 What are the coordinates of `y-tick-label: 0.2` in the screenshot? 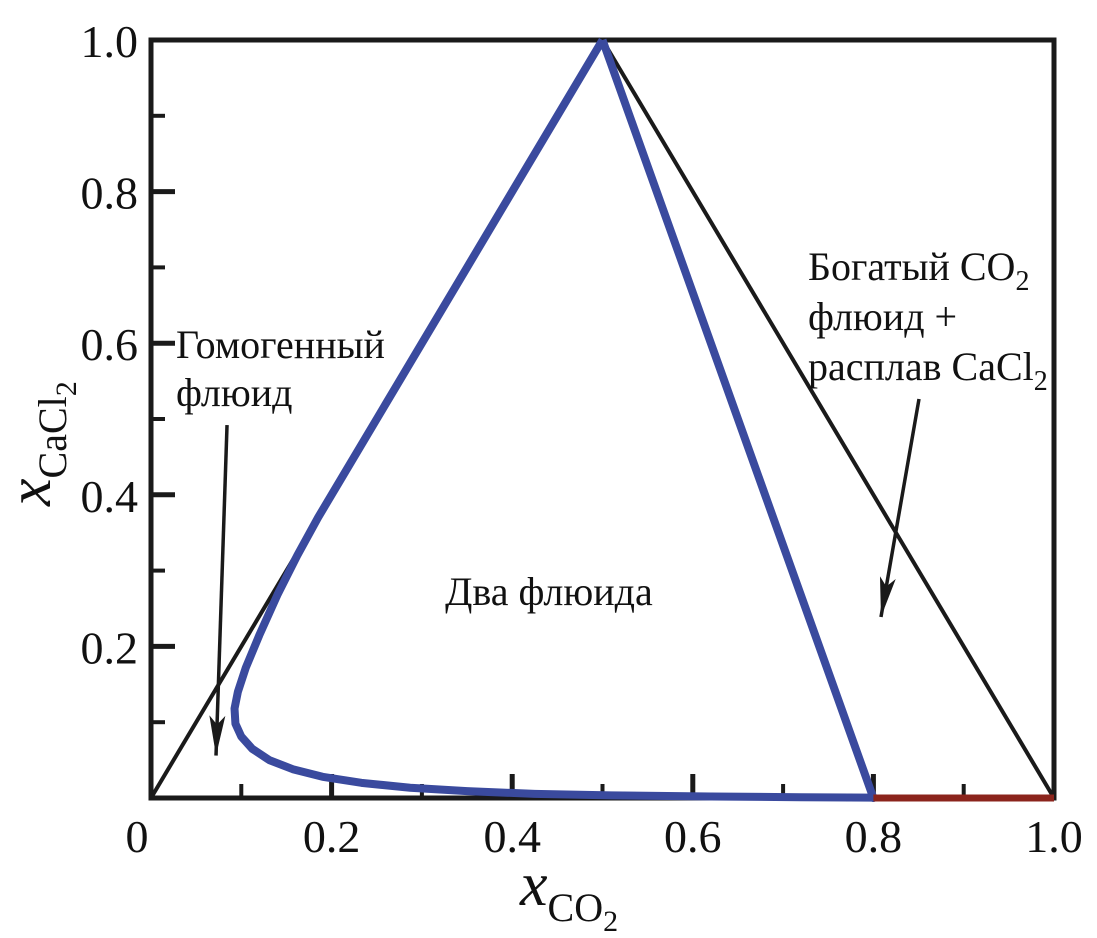 It's located at (110, 647).